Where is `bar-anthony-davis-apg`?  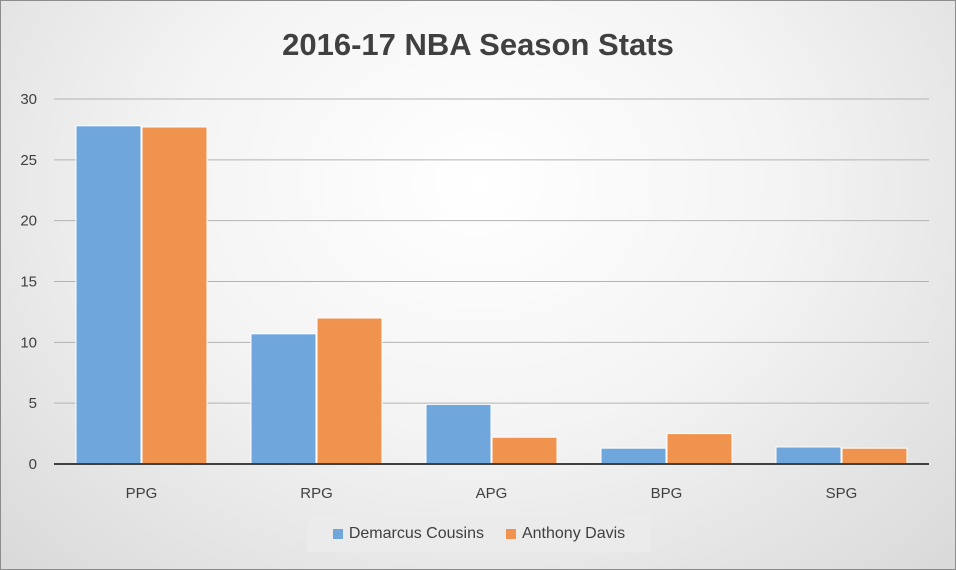
bar-anthony-davis-apg is located at coordinates (524, 450).